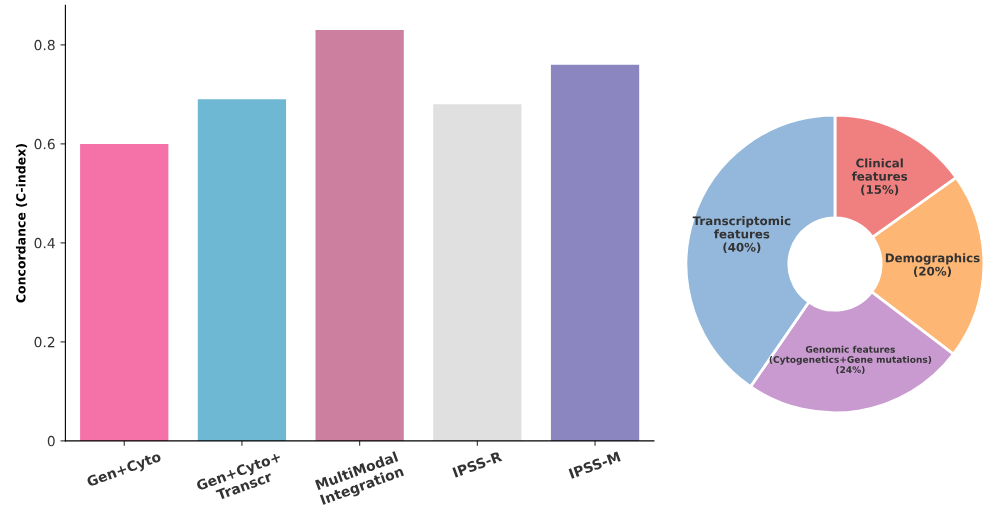 This screenshot has width=1006, height=528. Describe the element at coordinates (21, 223) in the screenshot. I see `y-axis-title: Concordance (C-index)` at that location.